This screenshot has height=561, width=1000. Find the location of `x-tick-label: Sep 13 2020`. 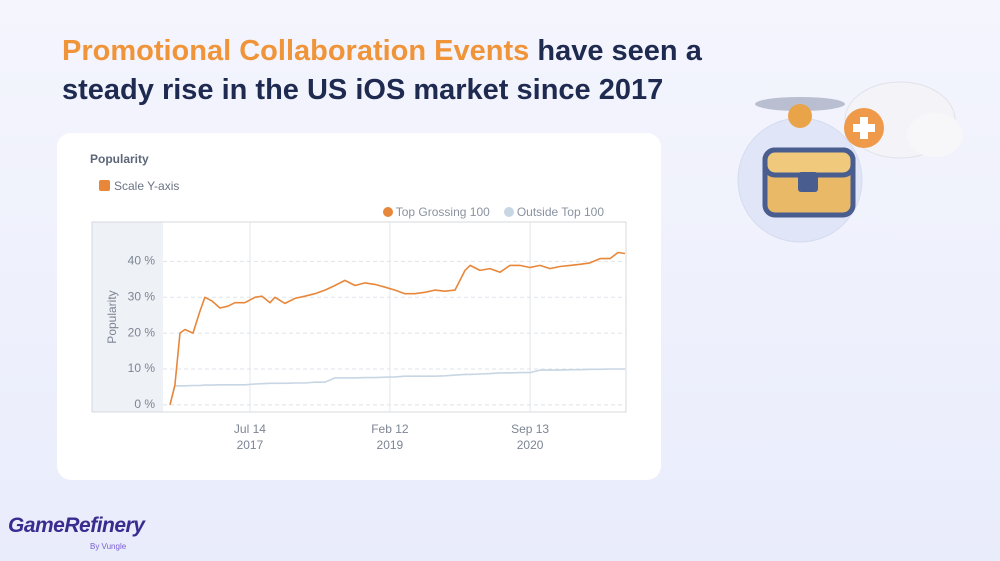

x-tick-label: Sep 13 2020 is located at coordinates (530, 437).